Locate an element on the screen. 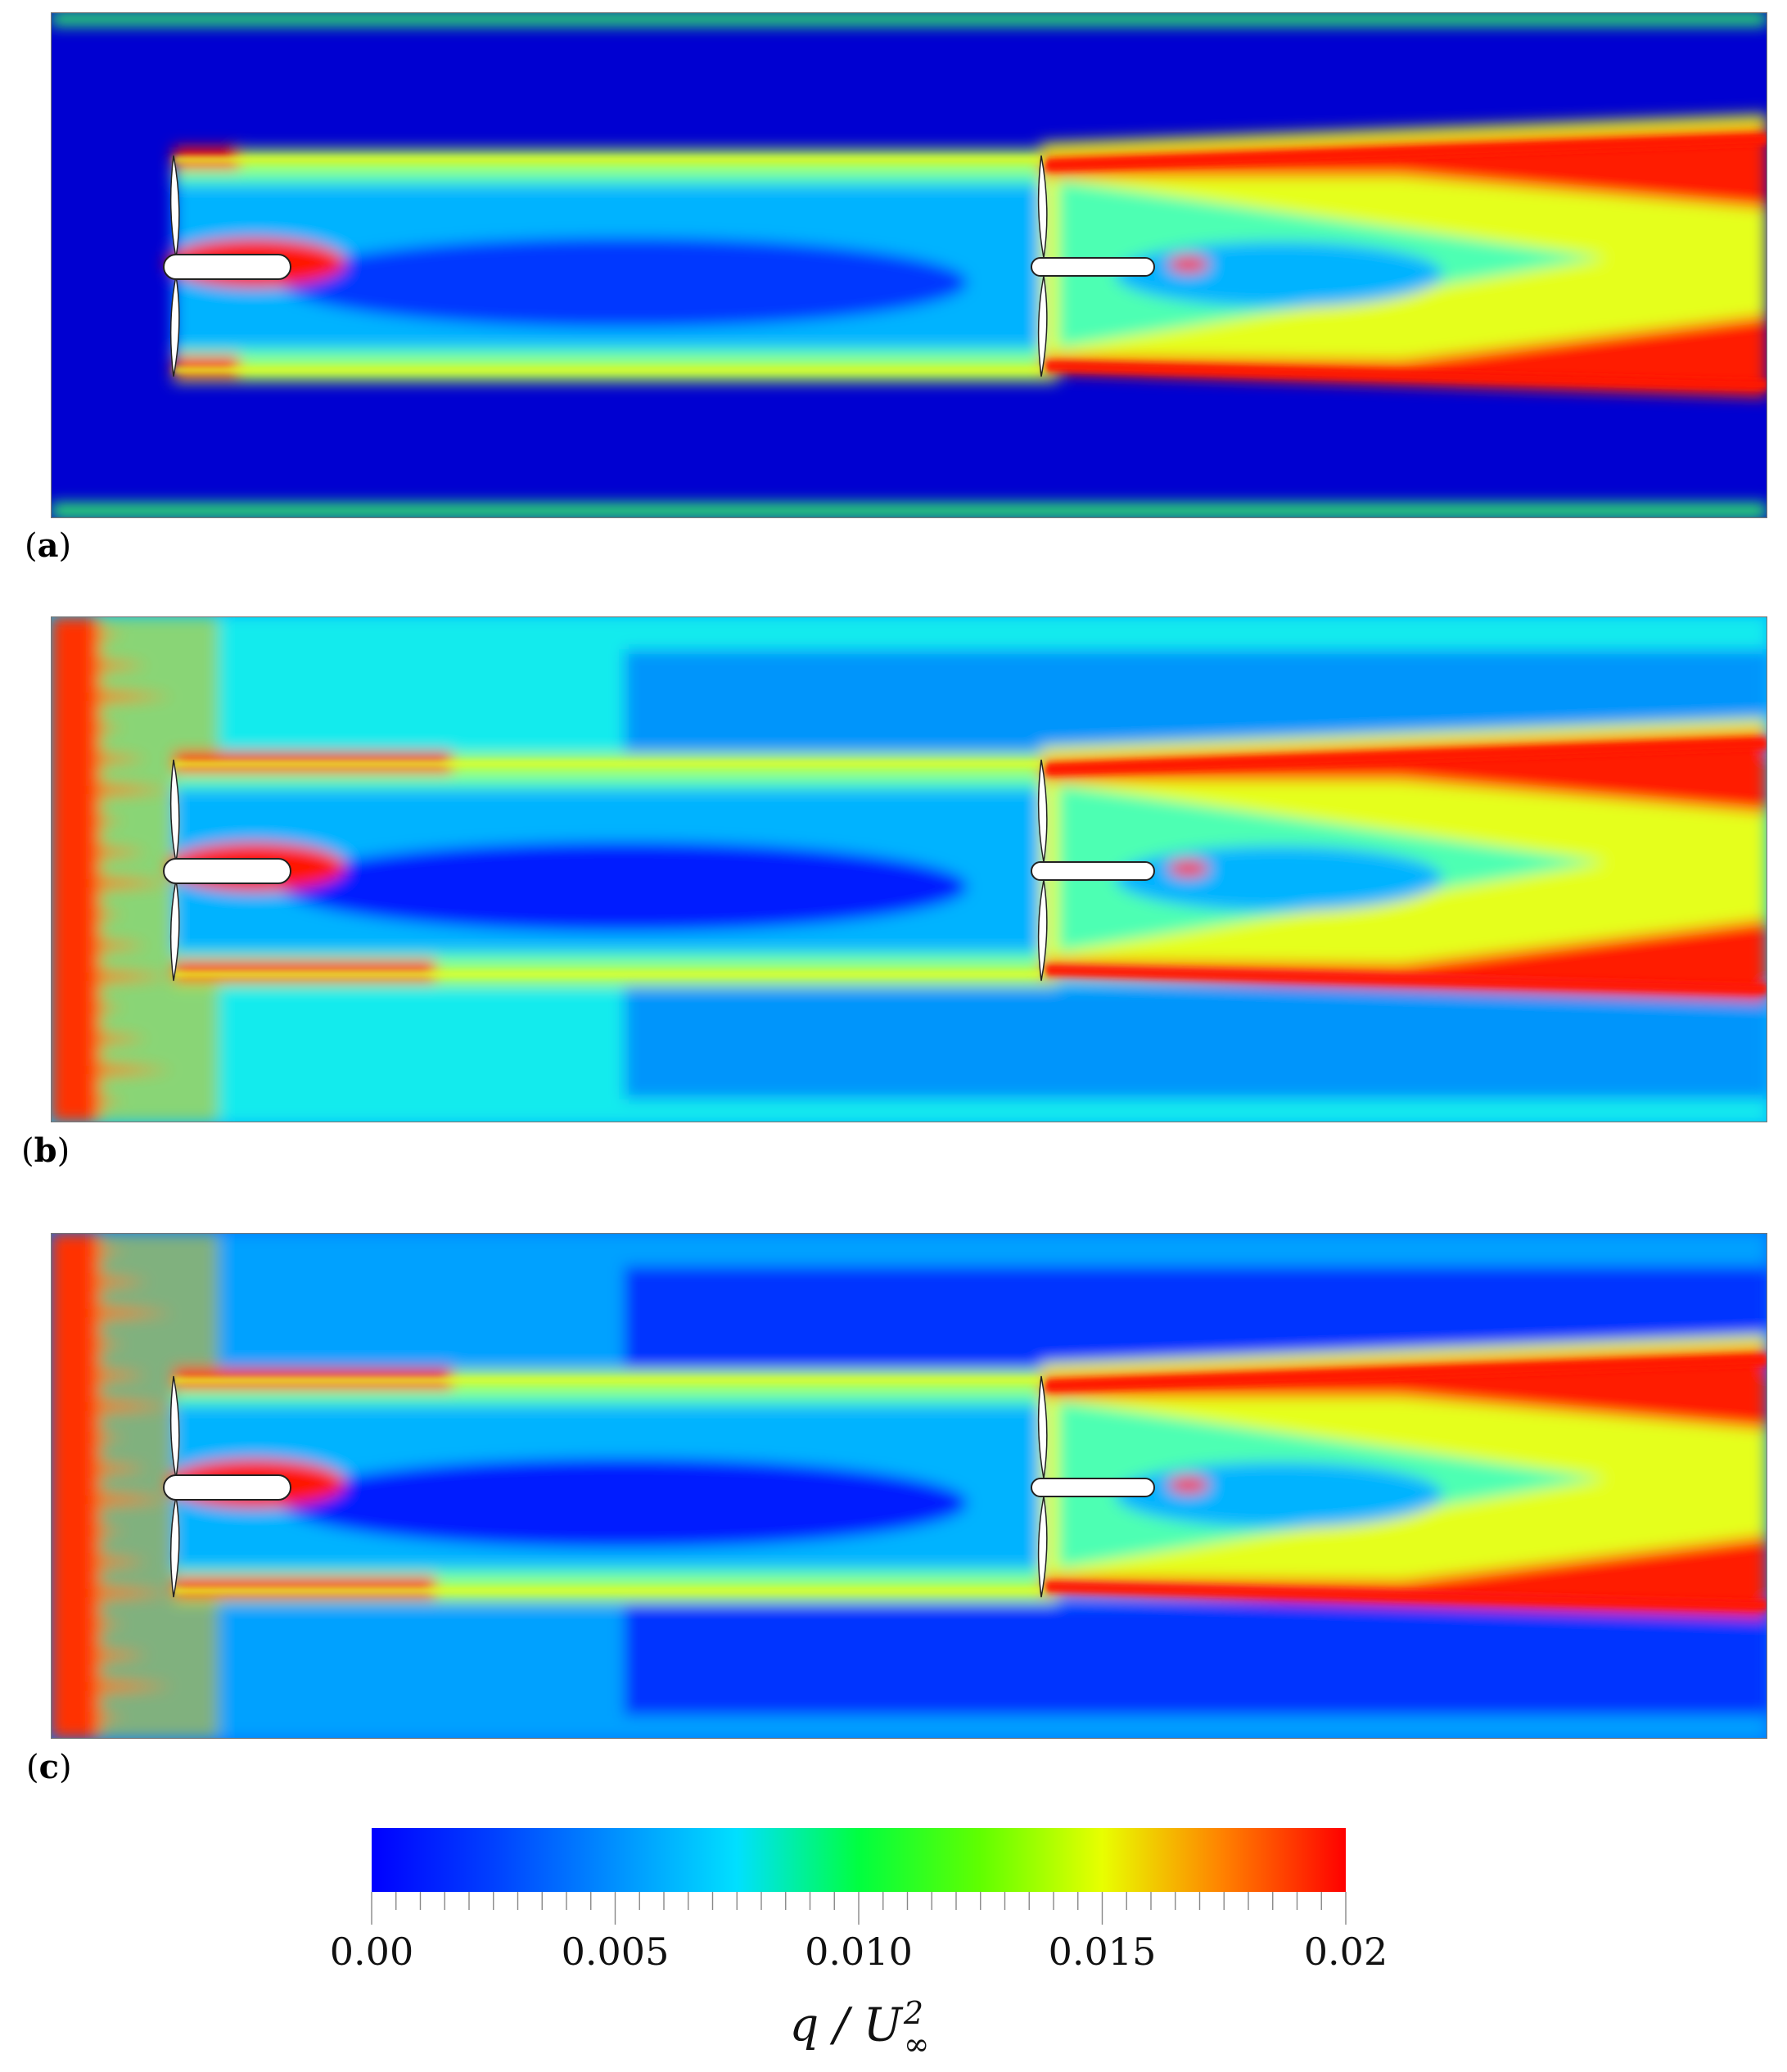  panel-label-a: (a) is located at coordinates (48, 545).